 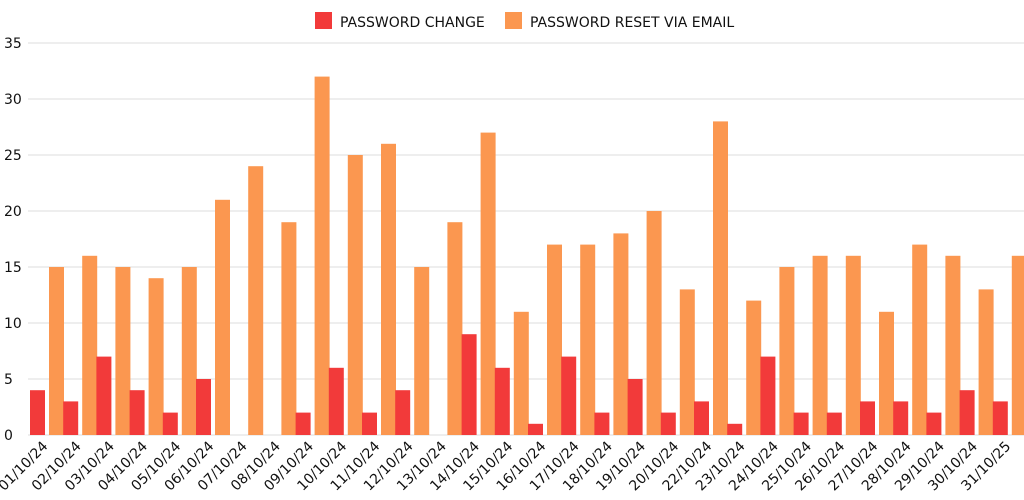 What do you see at coordinates (323, 20) in the screenshot?
I see `legend-swatch-password-change` at bounding box center [323, 20].